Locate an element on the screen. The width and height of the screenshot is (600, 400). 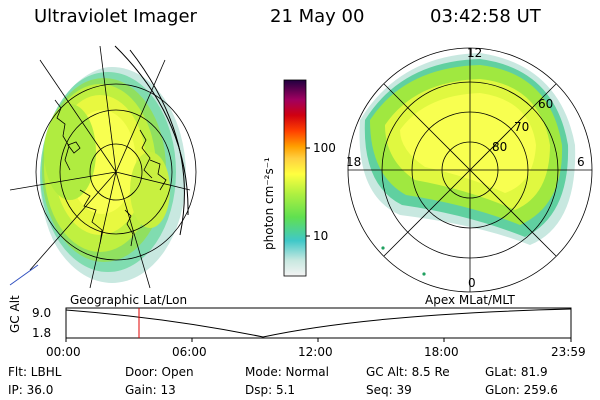
mlt-label-0: 0 is located at coordinates (472, 283).